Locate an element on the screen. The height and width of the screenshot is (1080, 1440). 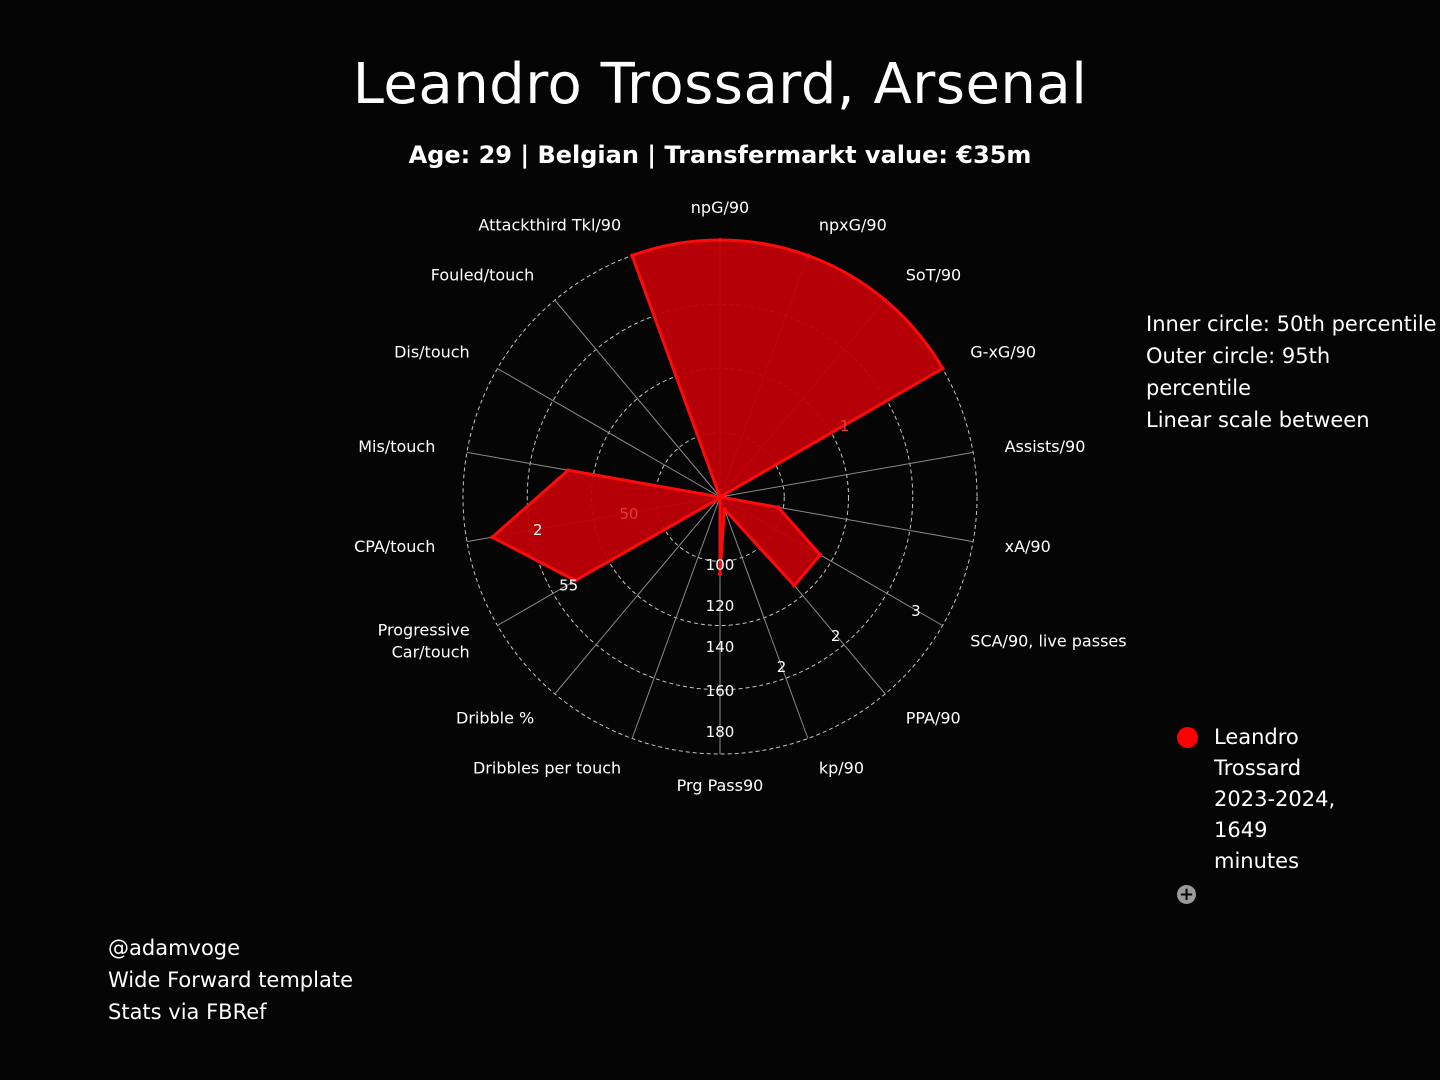
axis-label-2: npxG/90 is located at coordinates (853, 224).